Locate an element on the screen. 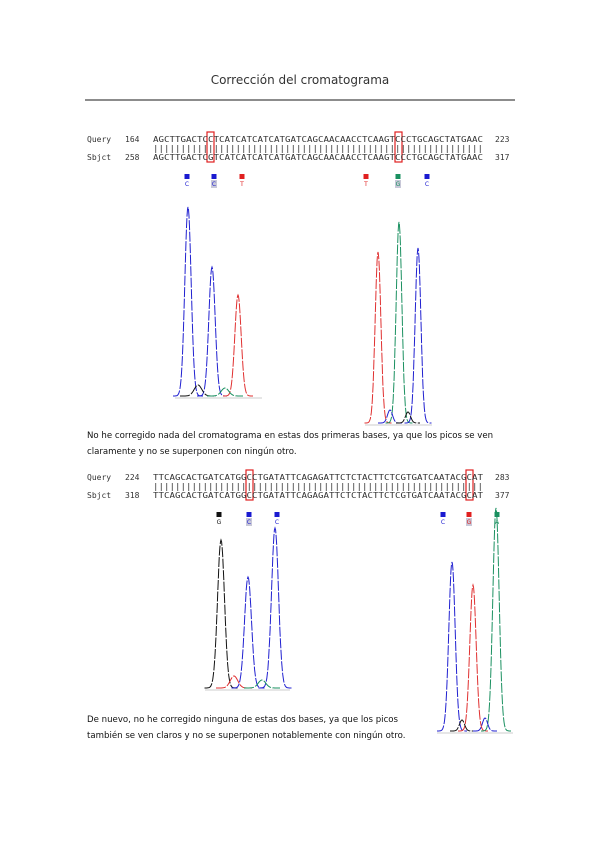 The image size is (599, 848). row-start: 164 is located at coordinates (132, 139).